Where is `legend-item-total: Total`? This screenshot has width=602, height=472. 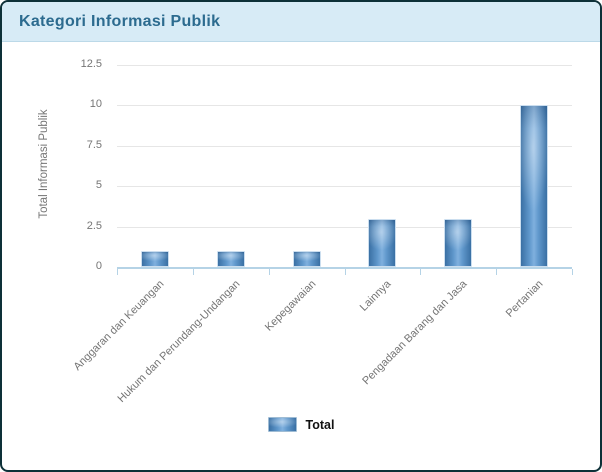
legend-item-total: Total is located at coordinates (301, 424).